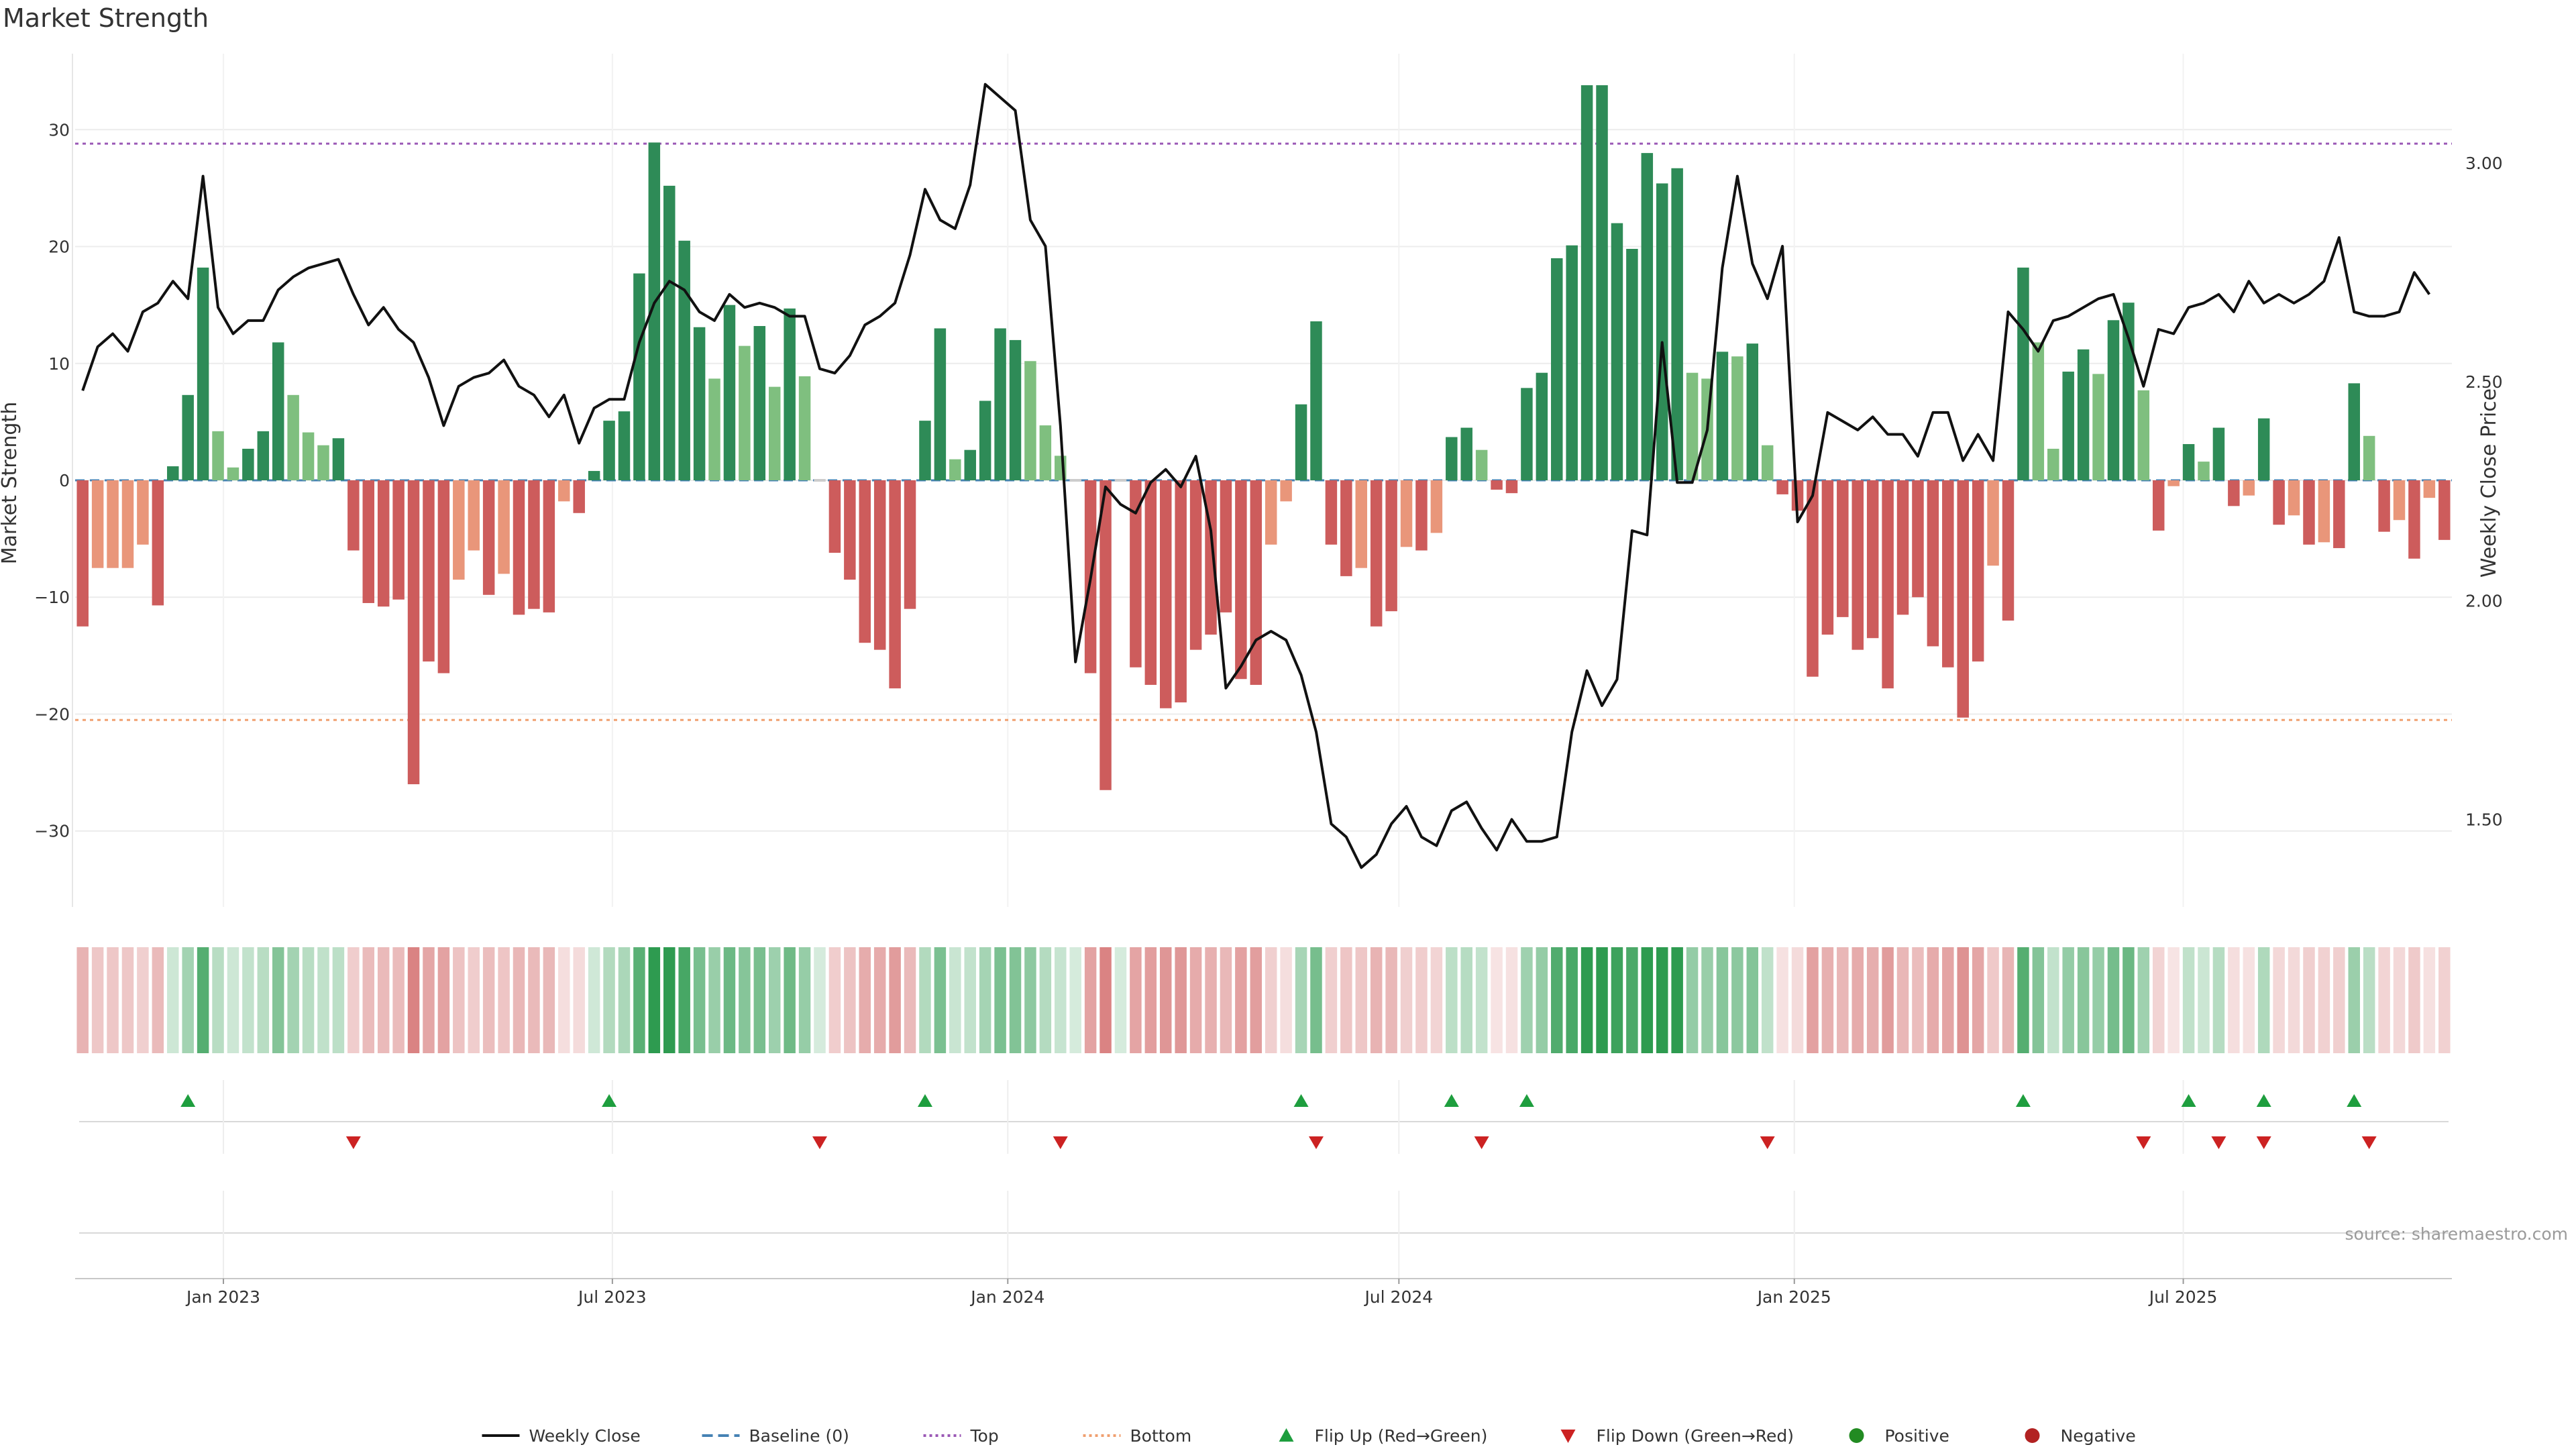 This screenshot has width=2576, height=1449. Describe the element at coordinates (2484, 491) in the screenshot. I see `right-y-axis: 3.00 2.50 2.00 1.50` at that location.